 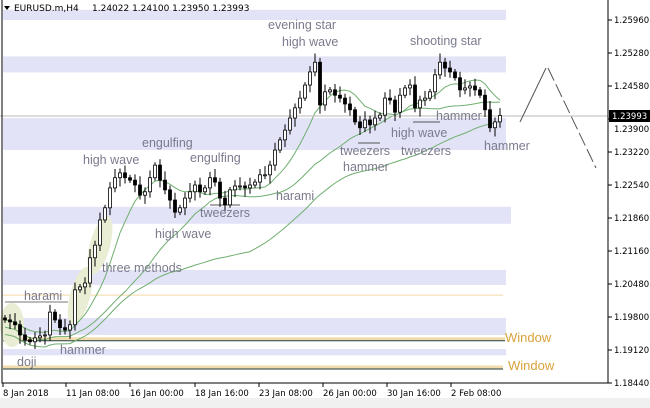 I want to click on y-tick-label: 1.25960, so click(x=631, y=21).